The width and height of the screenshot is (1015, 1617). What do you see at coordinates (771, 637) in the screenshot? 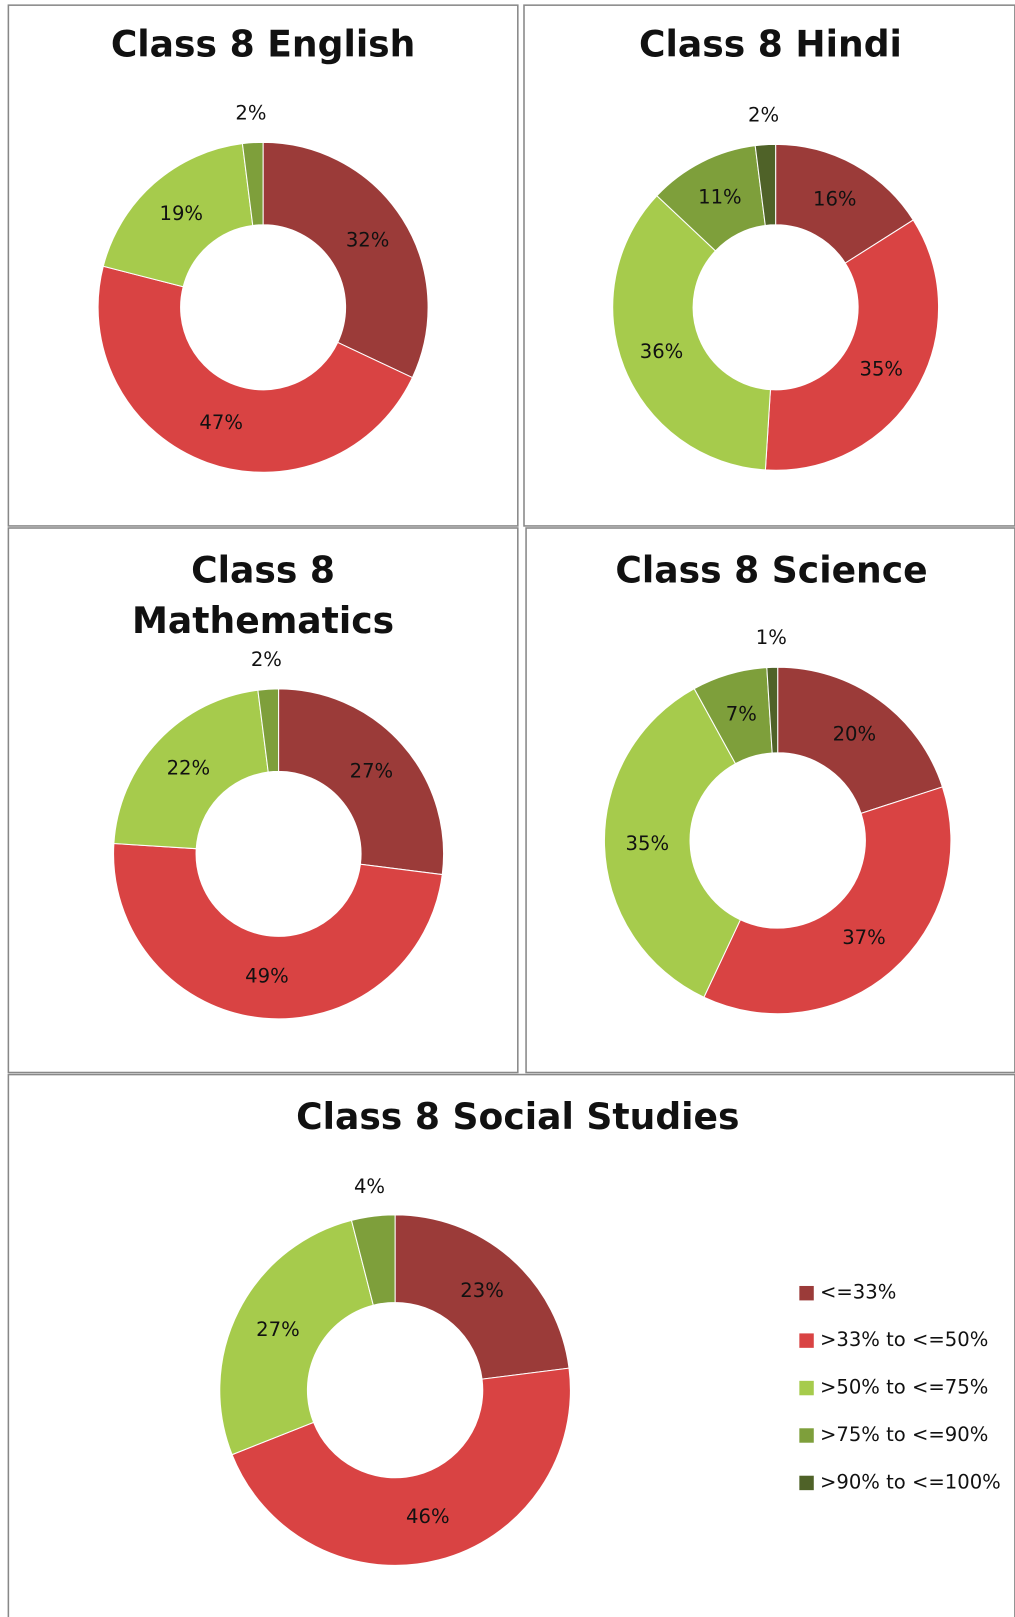
I see `data-label: 1%` at bounding box center [771, 637].